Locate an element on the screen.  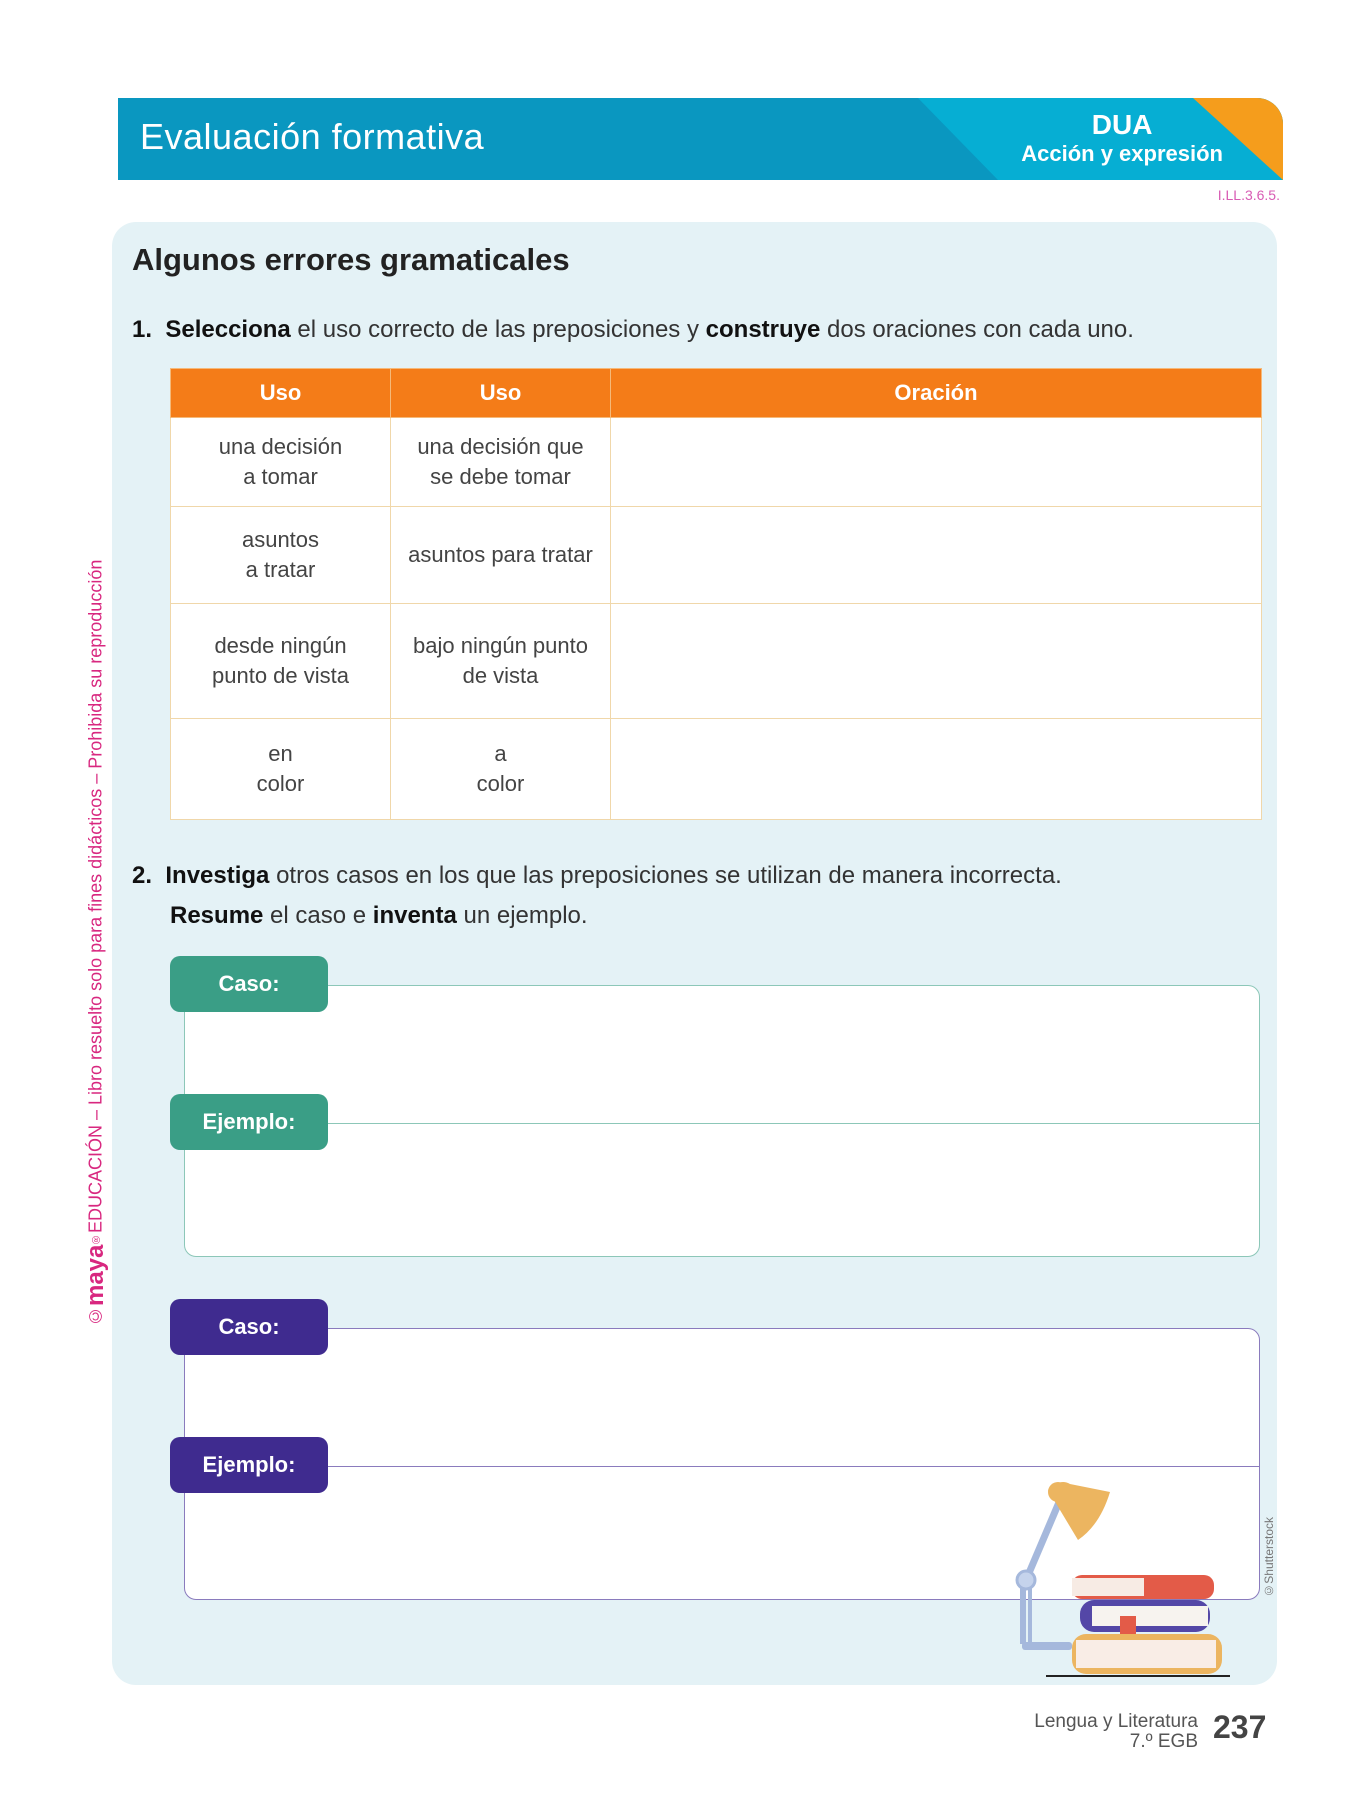
lamp-books-illustration is located at coordinates (1122, 1579).